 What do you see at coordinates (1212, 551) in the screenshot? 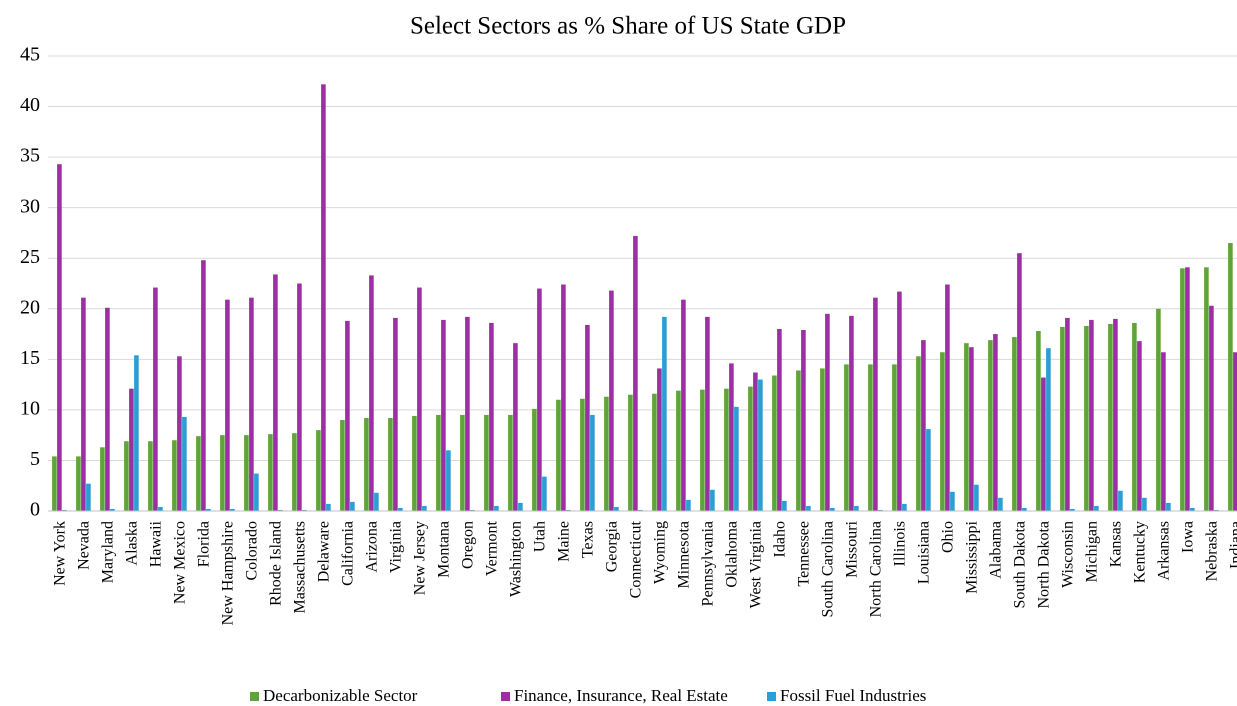
I see `x-tick-label: Nebraska` at bounding box center [1212, 551].